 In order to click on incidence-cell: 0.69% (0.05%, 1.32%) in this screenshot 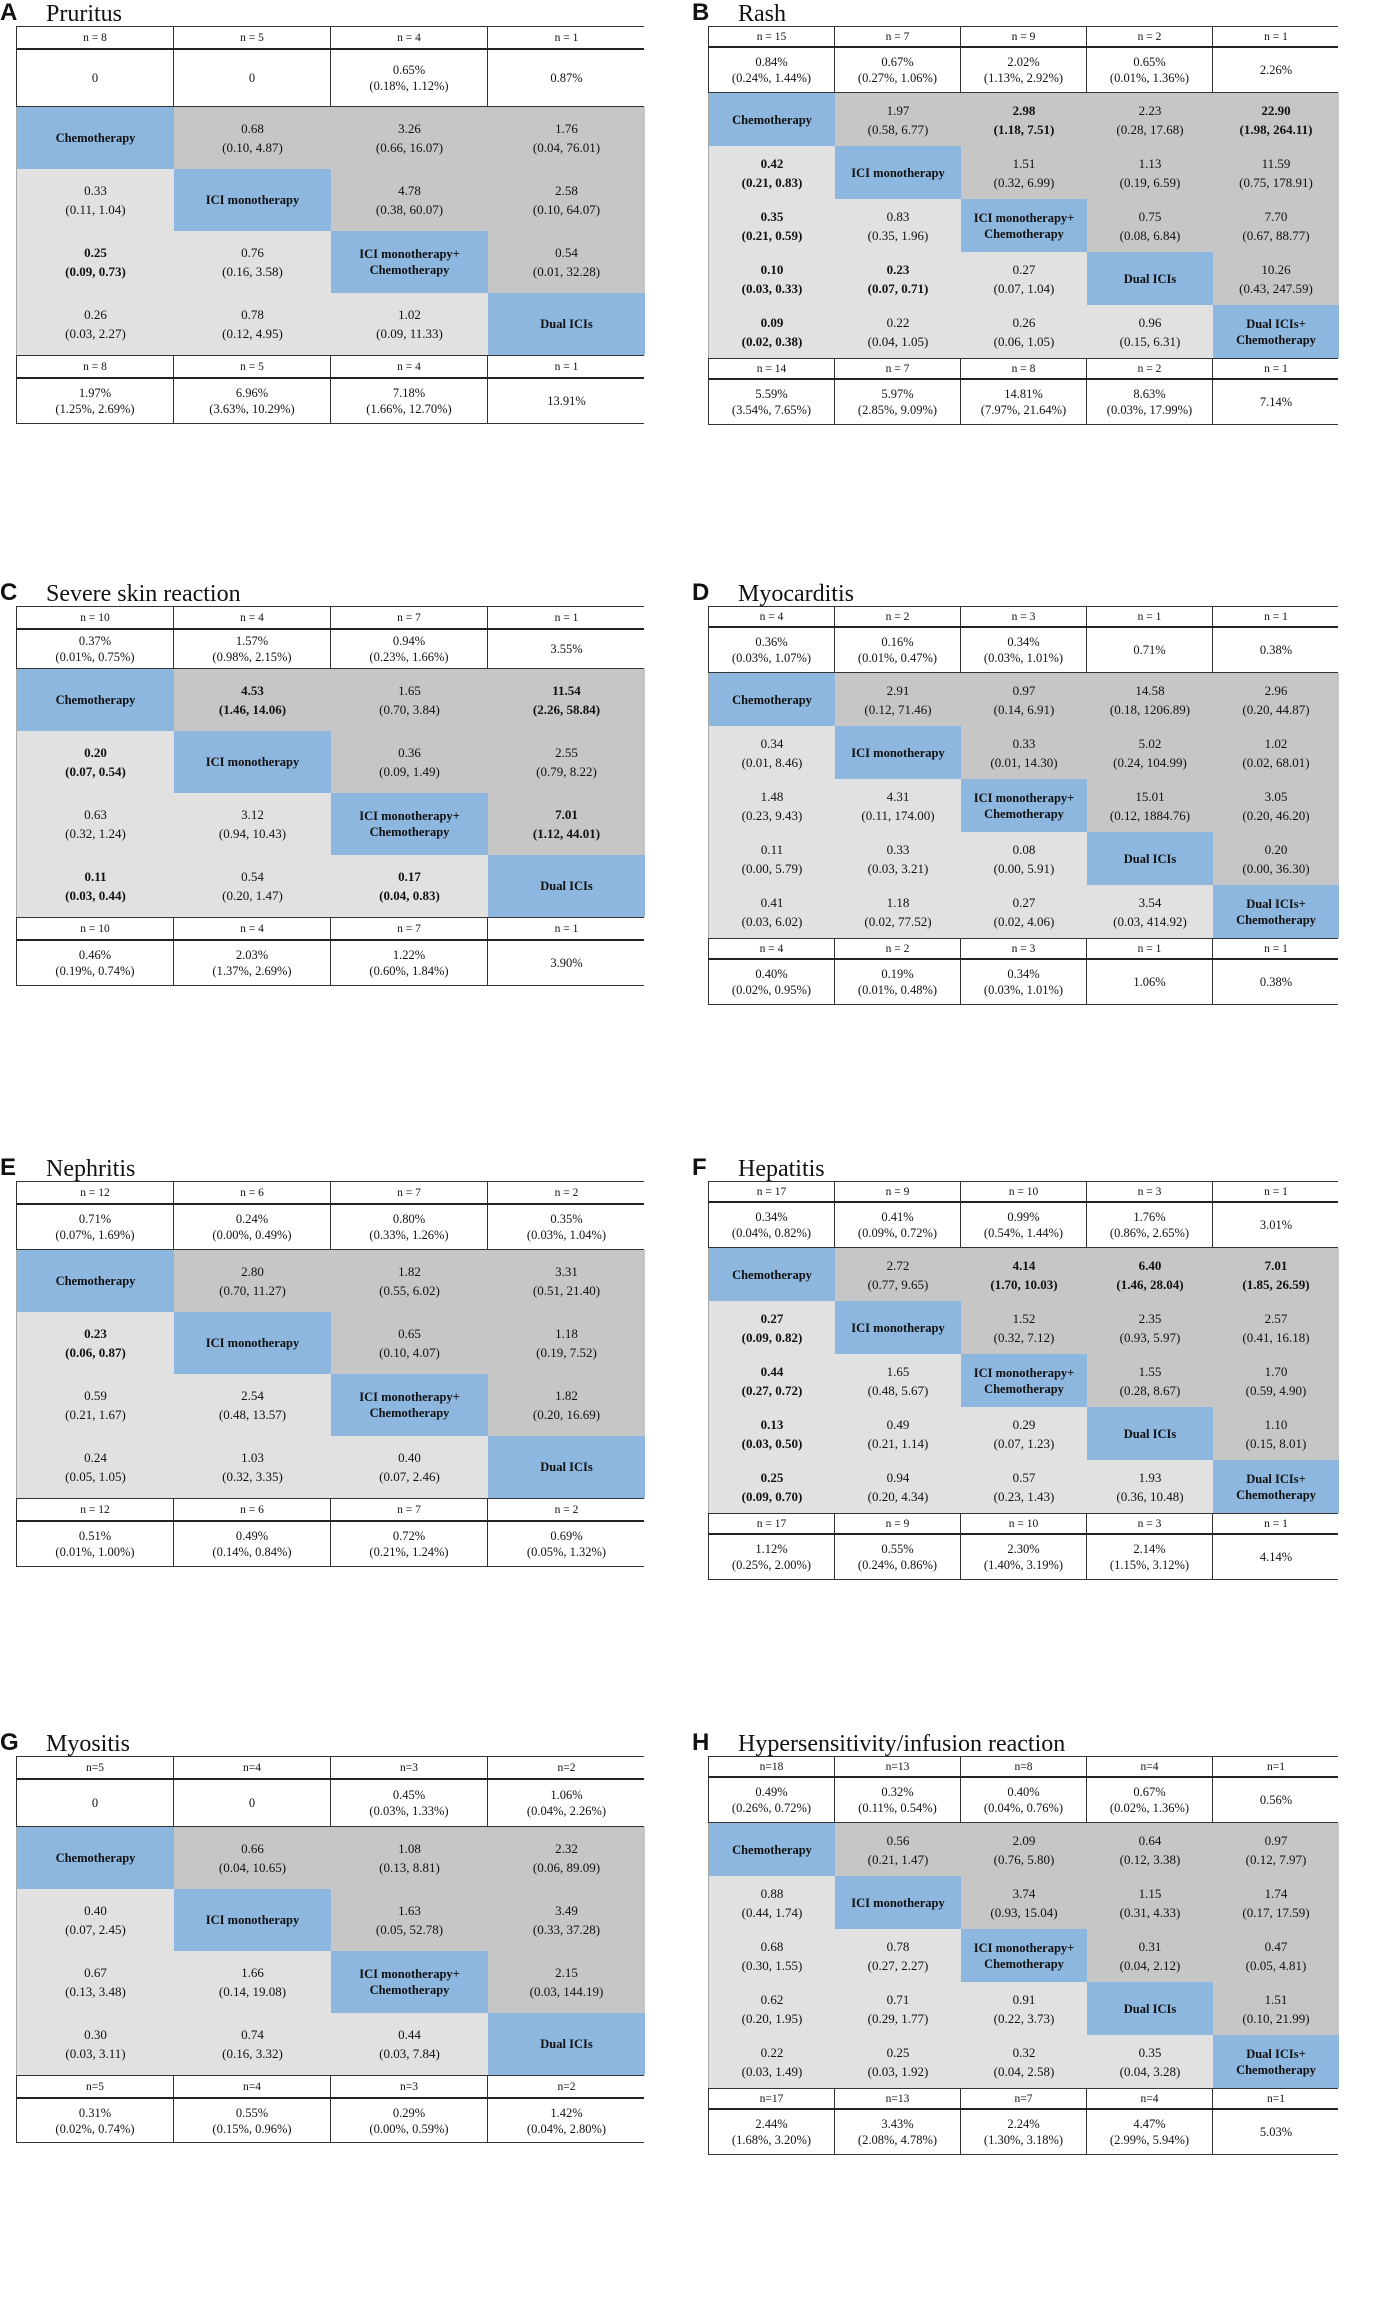, I will do `click(566, 1544)`.